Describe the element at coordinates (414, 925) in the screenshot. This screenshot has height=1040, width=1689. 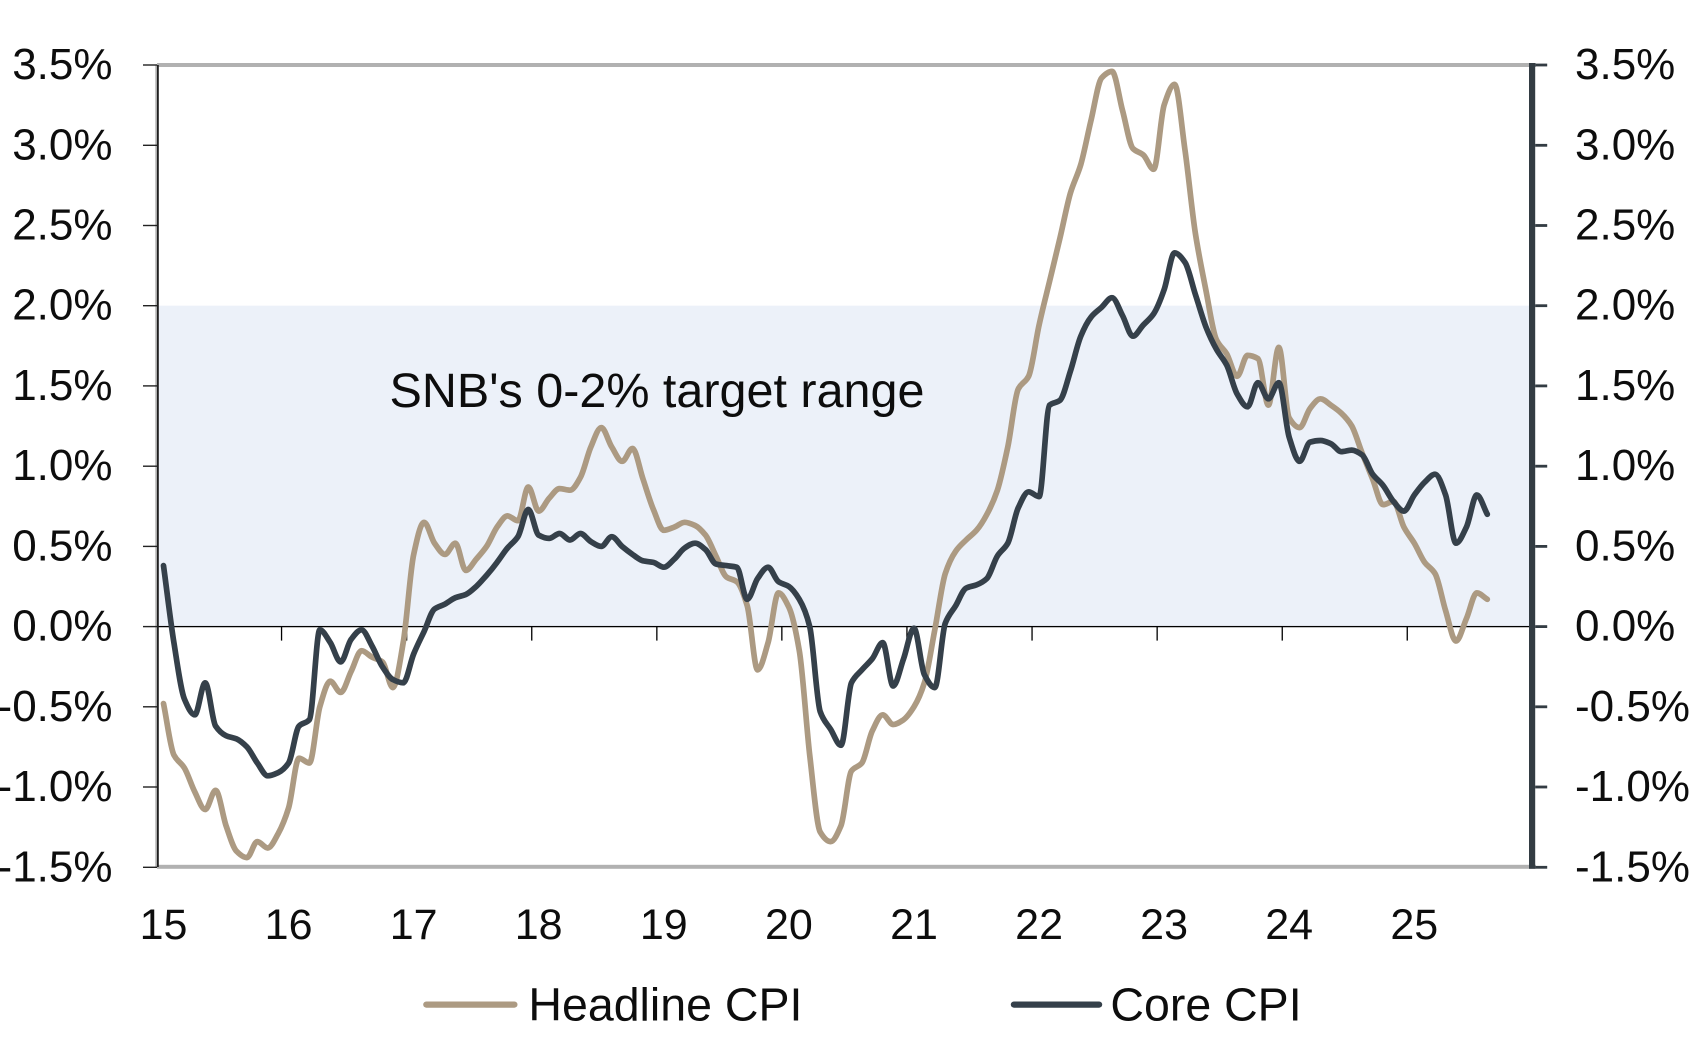
I see `svg-text: 17` at that location.